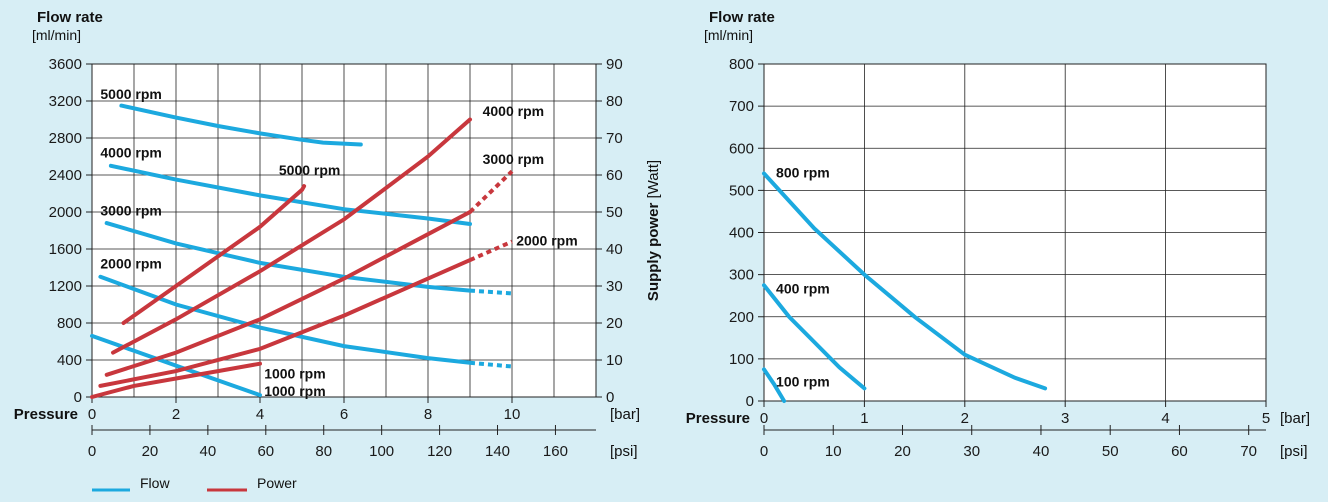 Image resolution: width=1328 pixels, height=502 pixels. What do you see at coordinates (491, 292) in the screenshot?
I see `flow-line-dashed-3000-rpm` at bounding box center [491, 292].